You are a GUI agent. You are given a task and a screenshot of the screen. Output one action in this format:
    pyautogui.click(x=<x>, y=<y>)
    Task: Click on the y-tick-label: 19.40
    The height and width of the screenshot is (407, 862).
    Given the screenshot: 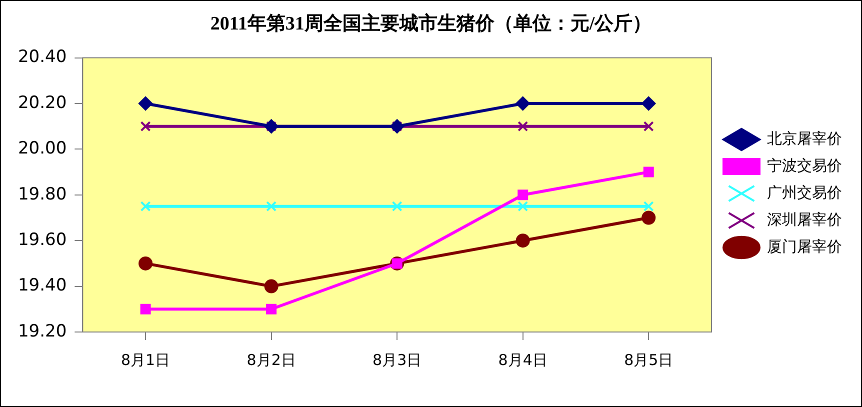 What is the action you would take?
    pyautogui.click(x=42, y=286)
    